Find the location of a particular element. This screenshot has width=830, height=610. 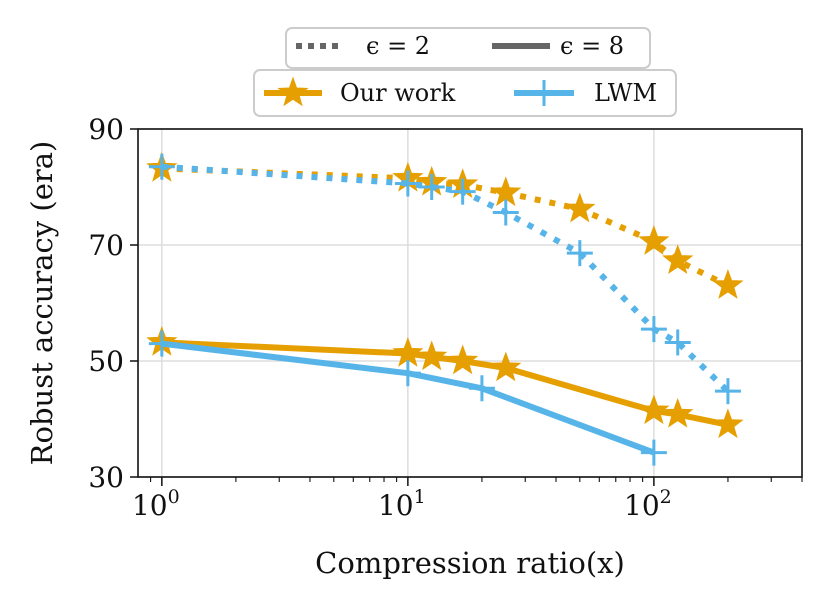

legend-method: Our work LWM is located at coordinates (465, 93).